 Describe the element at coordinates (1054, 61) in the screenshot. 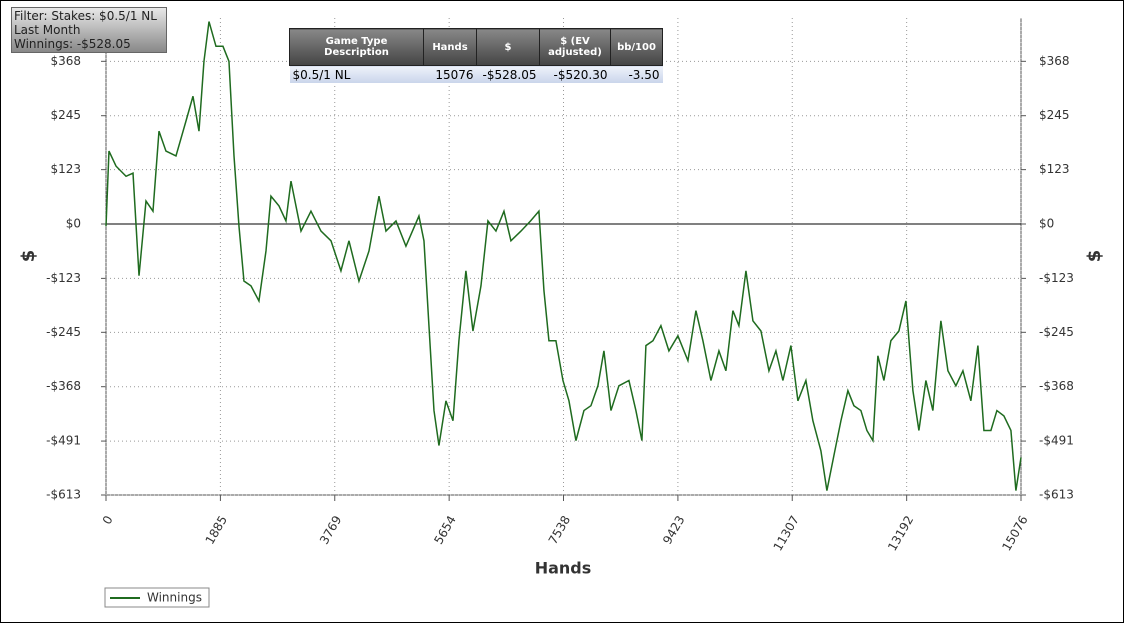

I see `y2-tick-label: $368` at that location.